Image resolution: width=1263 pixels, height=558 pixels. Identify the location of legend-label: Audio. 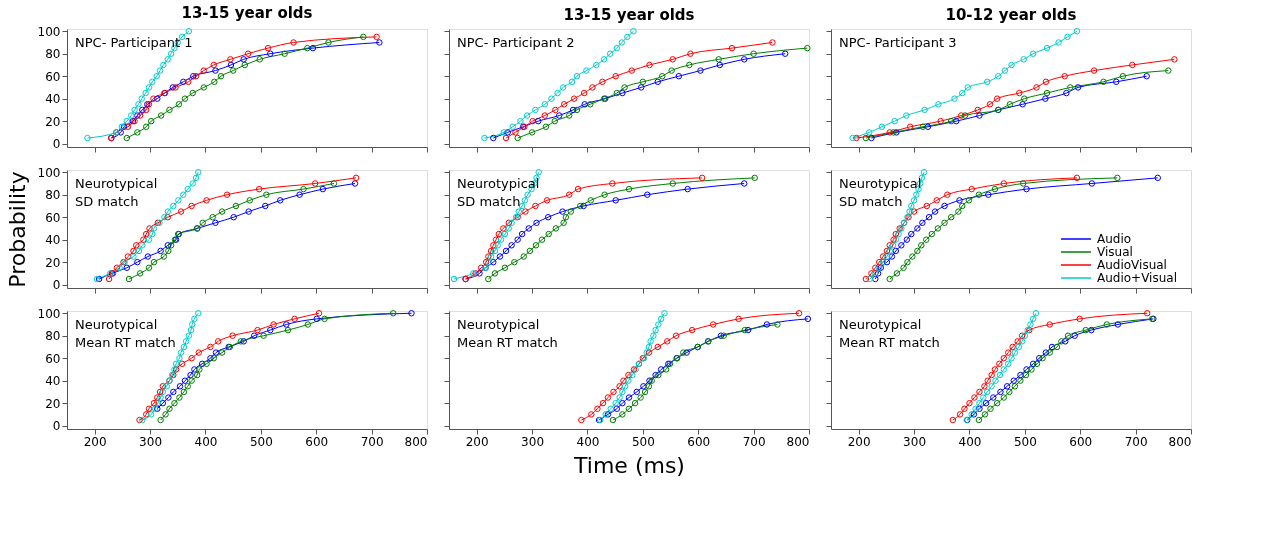
(1114, 239).